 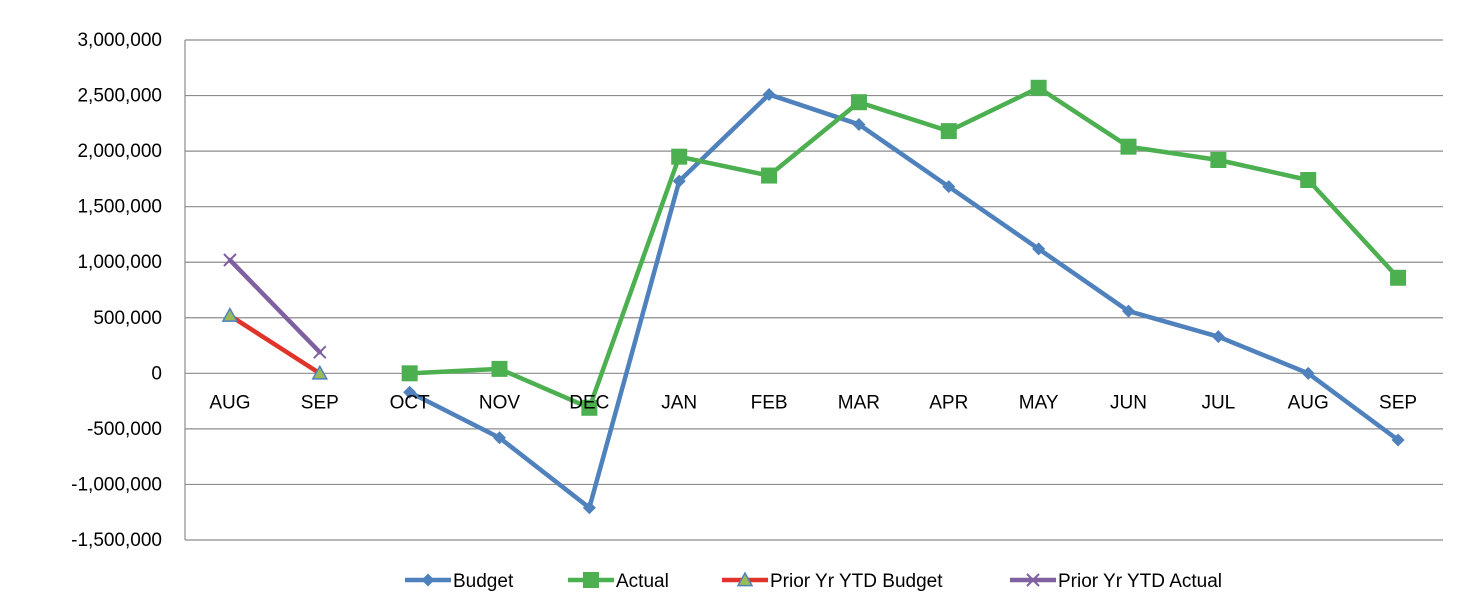 I want to click on x-tick-label: OCT, so click(x=410, y=402).